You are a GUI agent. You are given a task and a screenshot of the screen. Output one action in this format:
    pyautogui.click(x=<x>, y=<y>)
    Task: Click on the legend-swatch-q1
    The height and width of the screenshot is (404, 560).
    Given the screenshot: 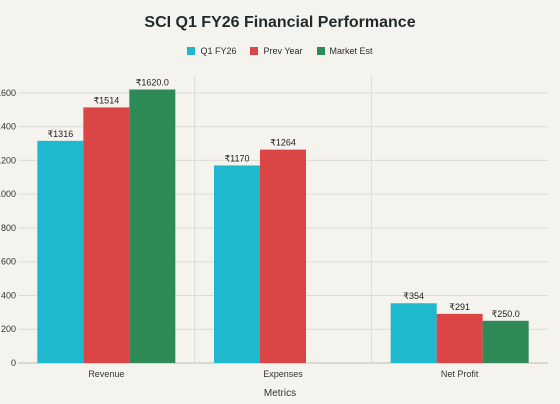 What is the action you would take?
    pyautogui.click(x=191, y=51)
    